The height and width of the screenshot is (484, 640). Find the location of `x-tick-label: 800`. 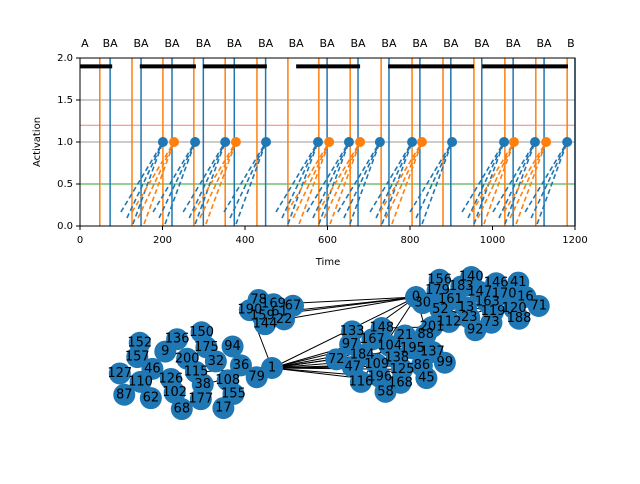

x-tick-label: 800 is located at coordinates (409, 240).